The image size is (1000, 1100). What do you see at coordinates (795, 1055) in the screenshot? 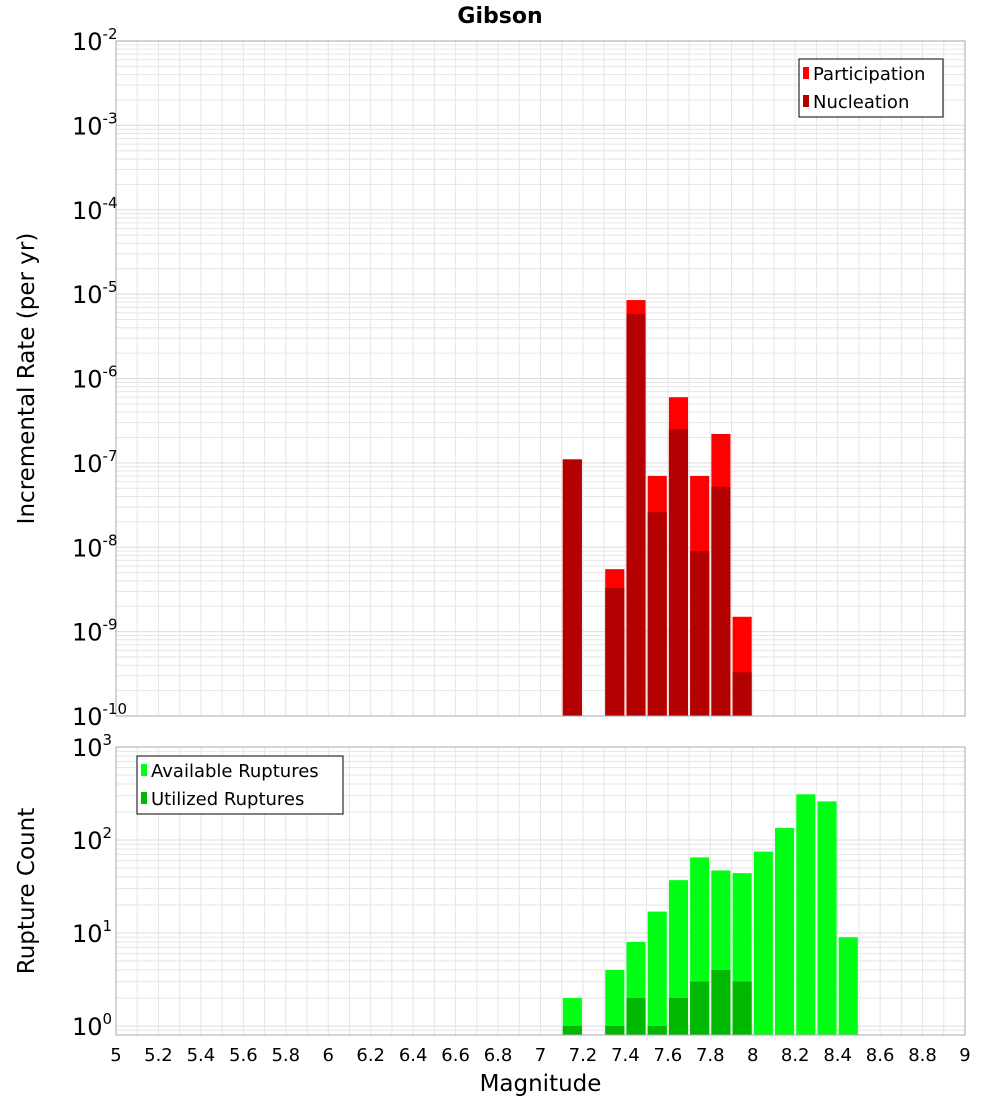
I see `x-tick-label: 8.2` at bounding box center [795, 1055].